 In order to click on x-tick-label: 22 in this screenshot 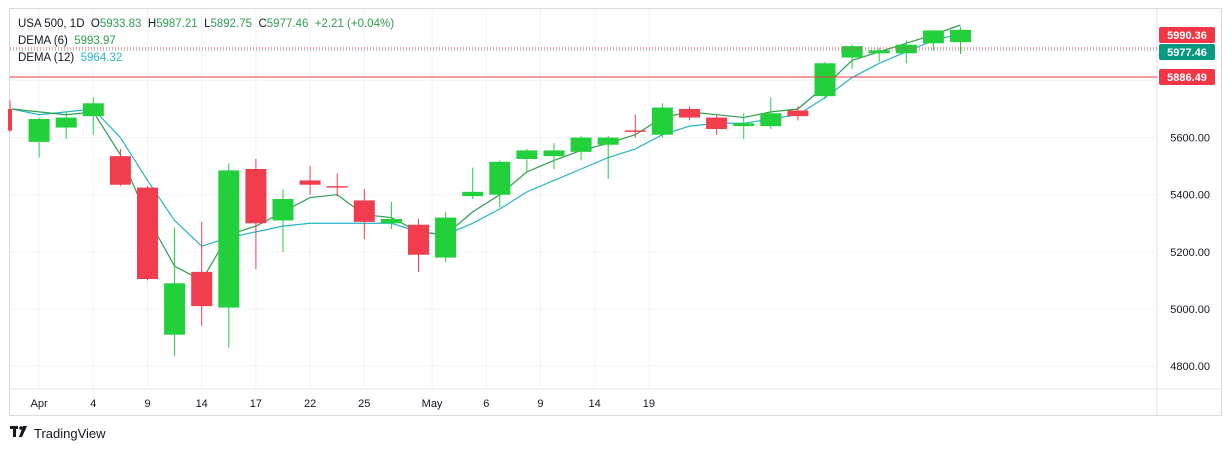, I will do `click(310, 404)`.